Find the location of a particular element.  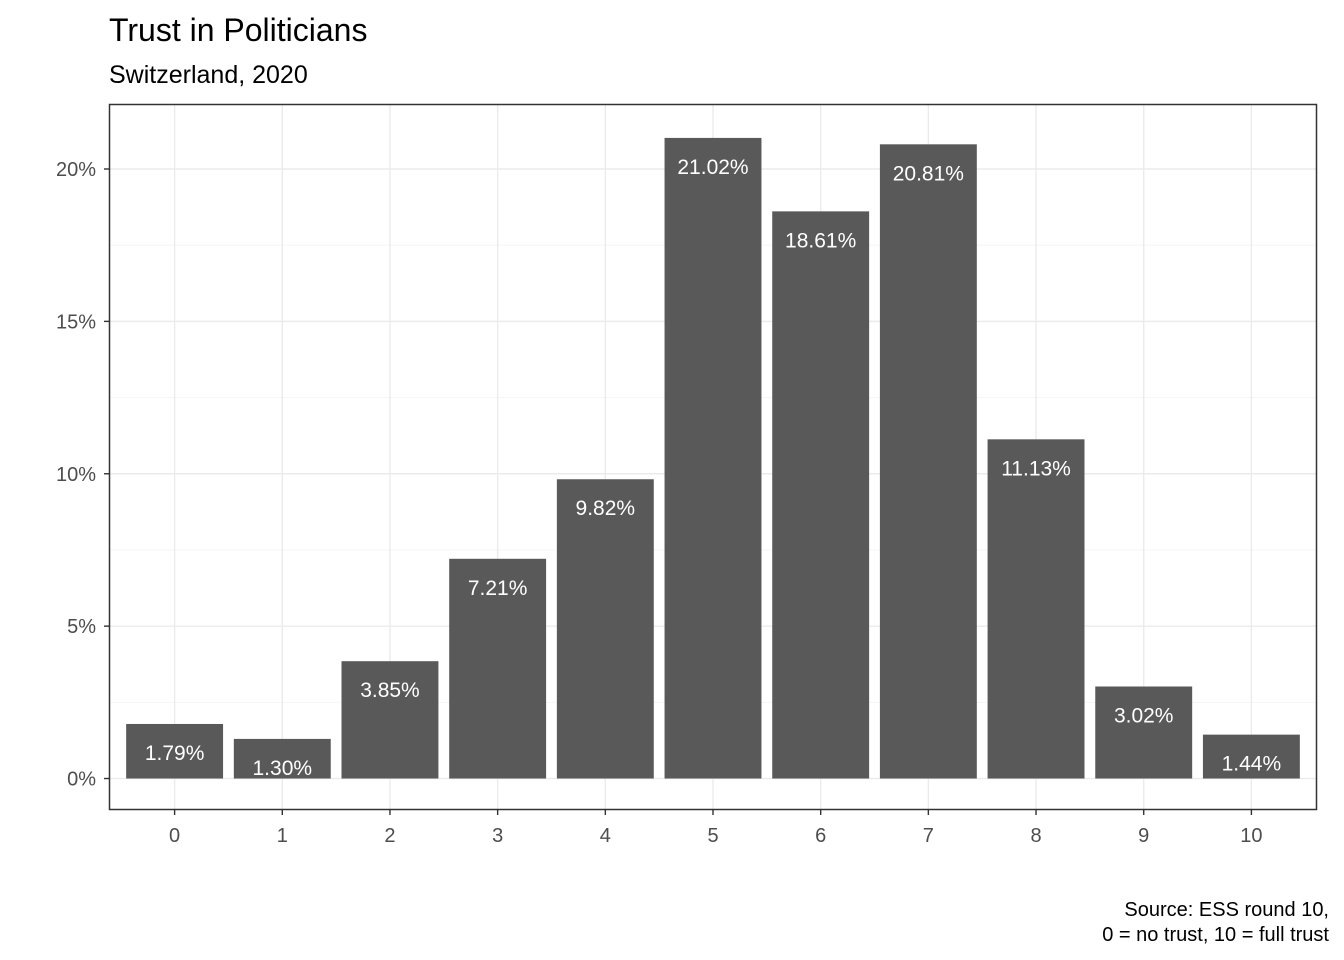

y-tick-label: 0% is located at coordinates (81, 780).